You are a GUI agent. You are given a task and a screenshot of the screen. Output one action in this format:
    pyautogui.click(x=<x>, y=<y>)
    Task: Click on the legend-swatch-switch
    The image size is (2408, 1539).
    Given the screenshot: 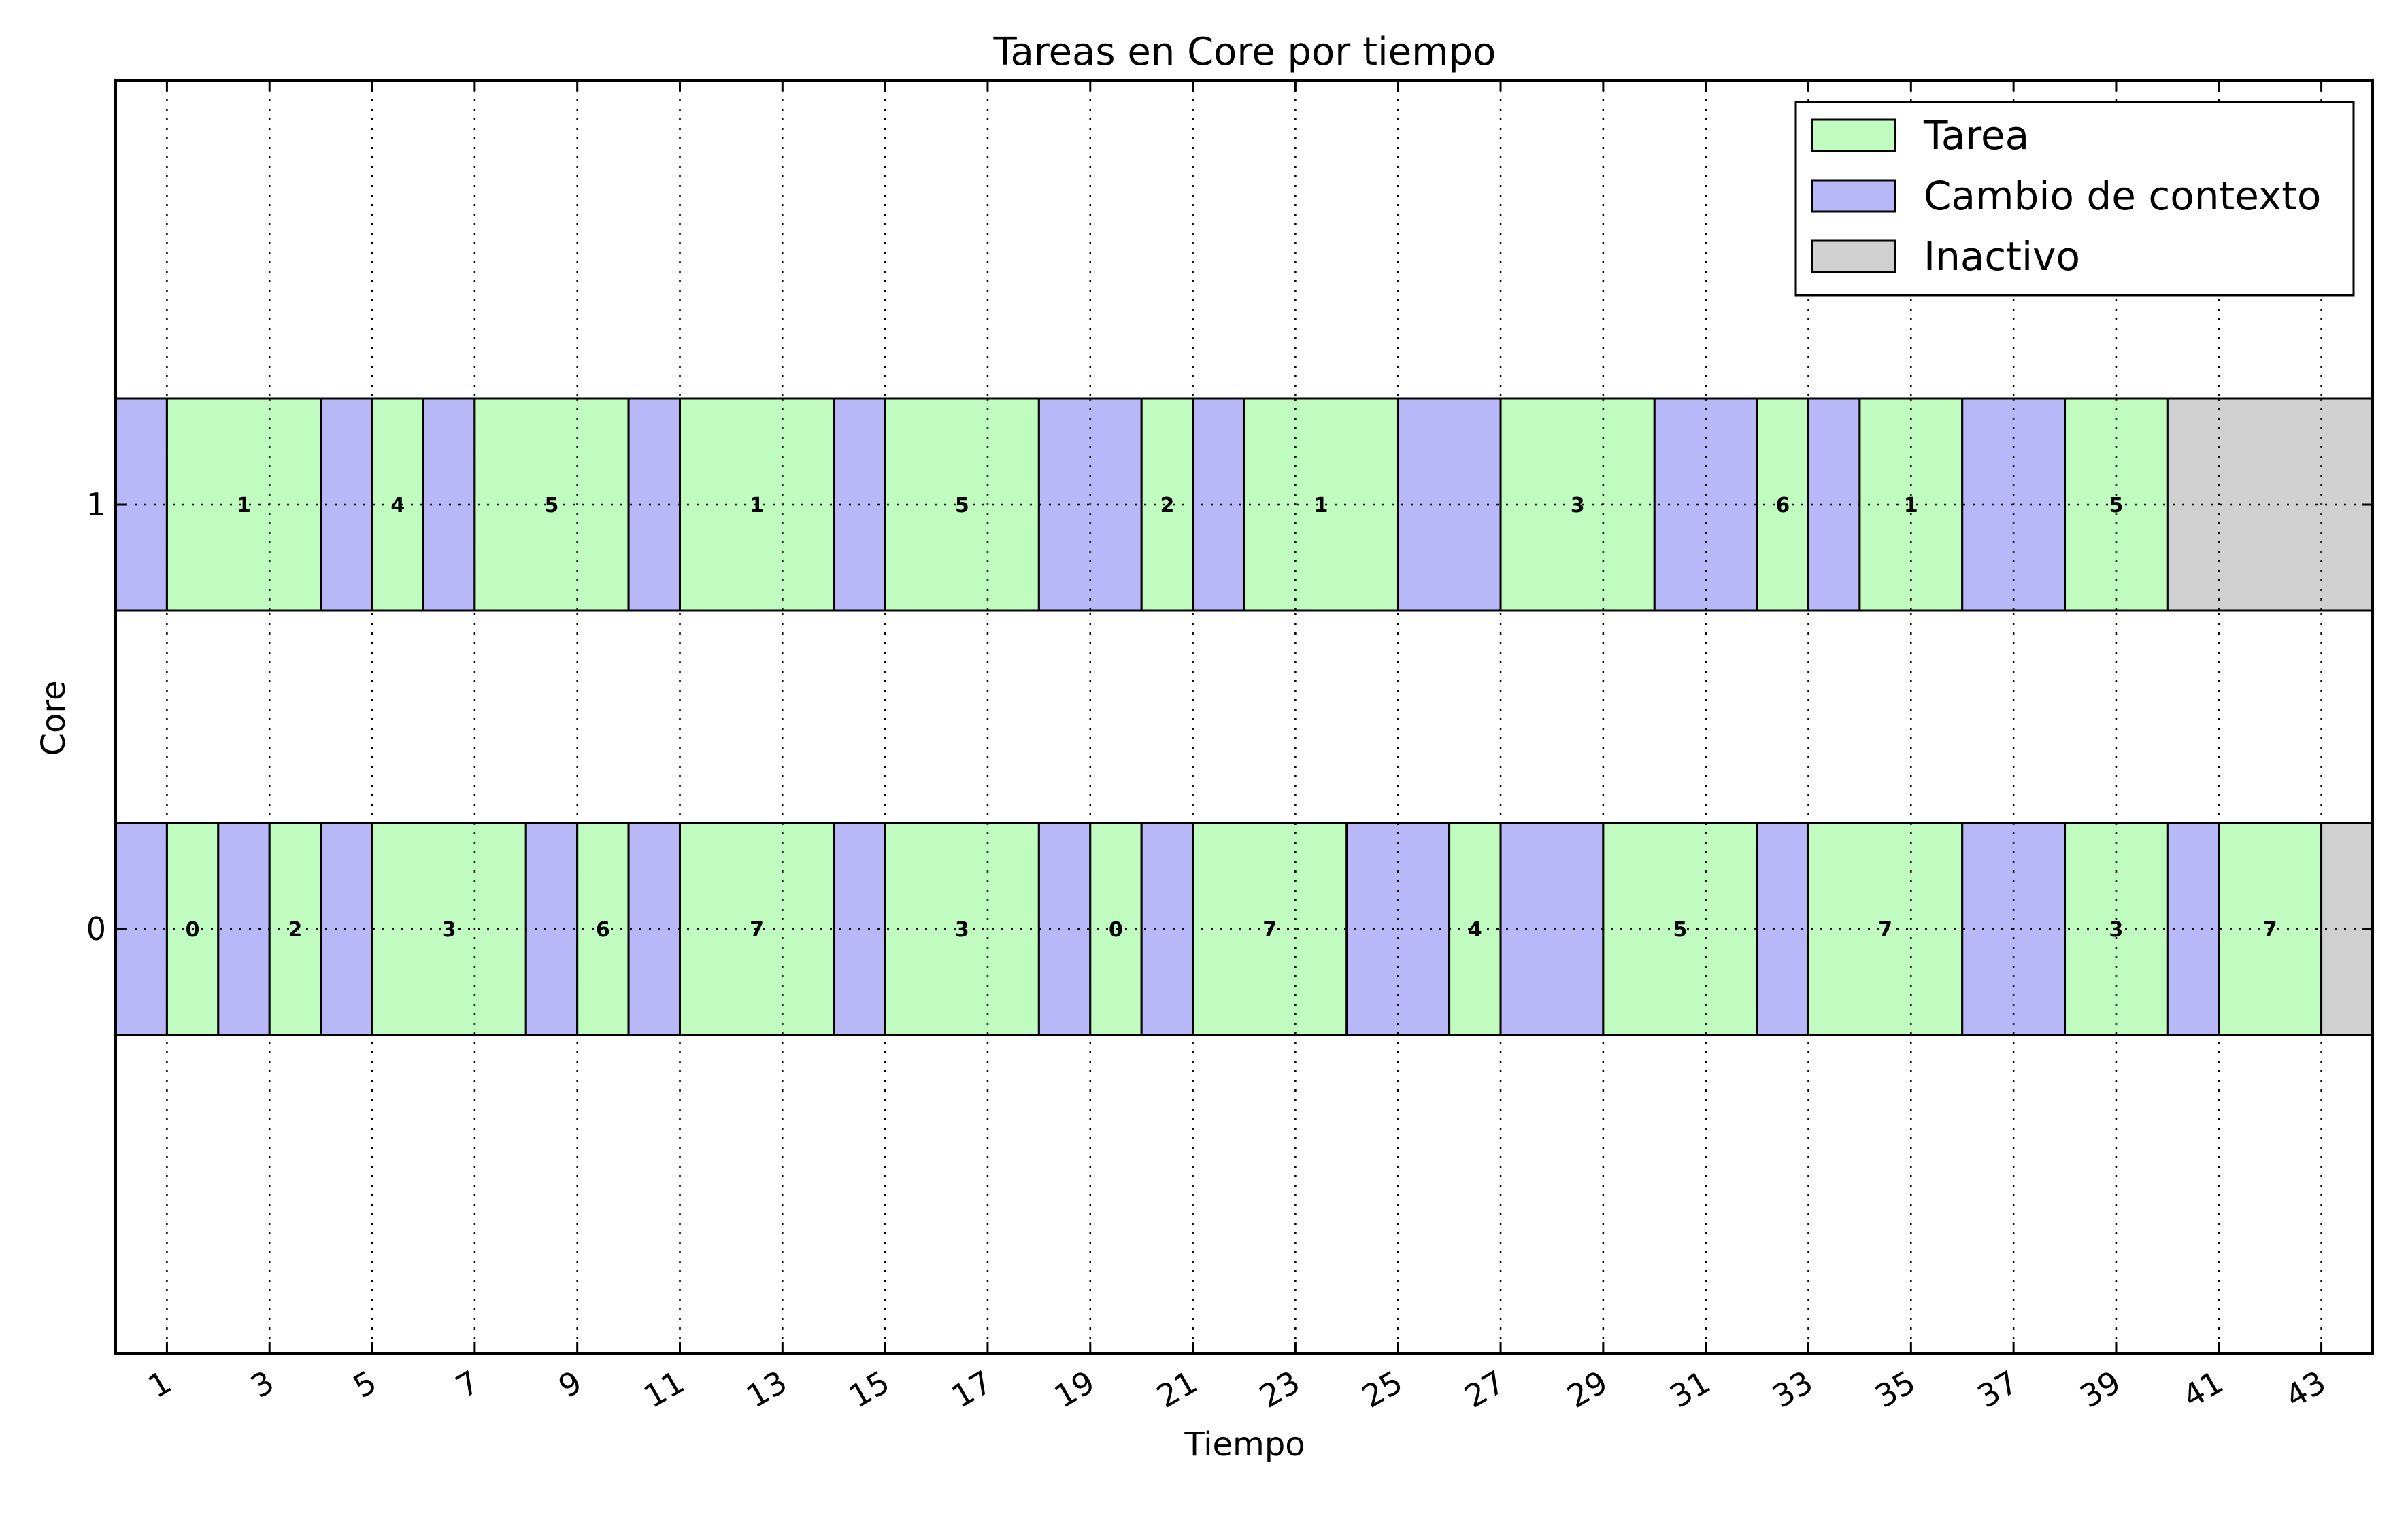 What is the action you would take?
    pyautogui.click(x=1853, y=196)
    